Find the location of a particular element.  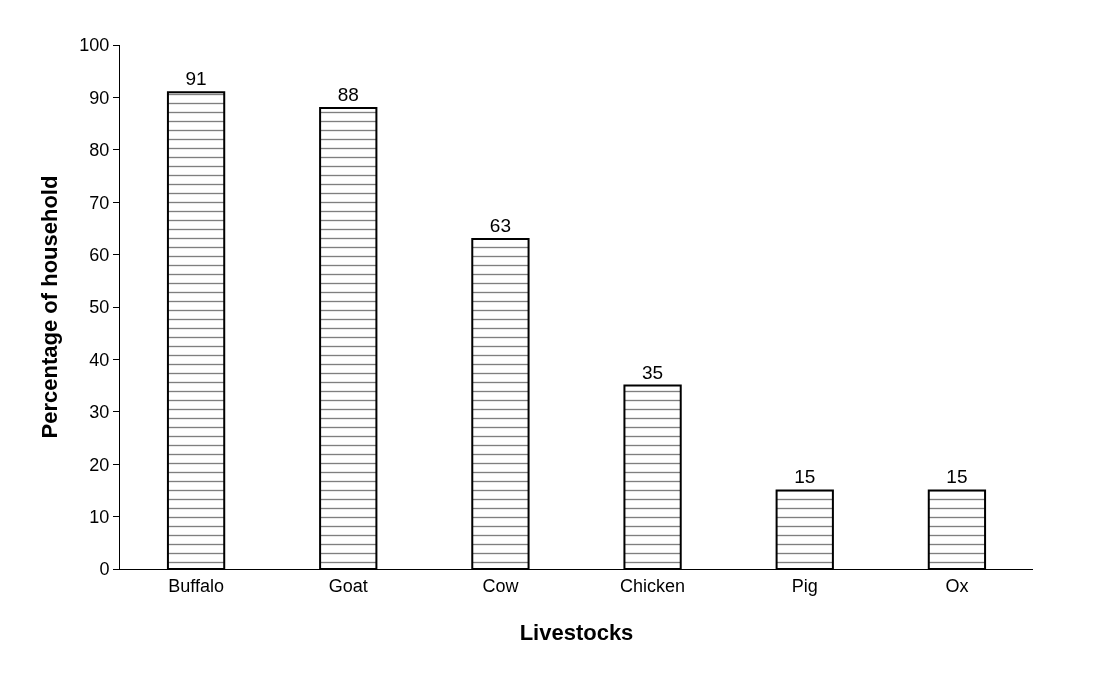

x-tick-label: Pig is located at coordinates (804, 585).